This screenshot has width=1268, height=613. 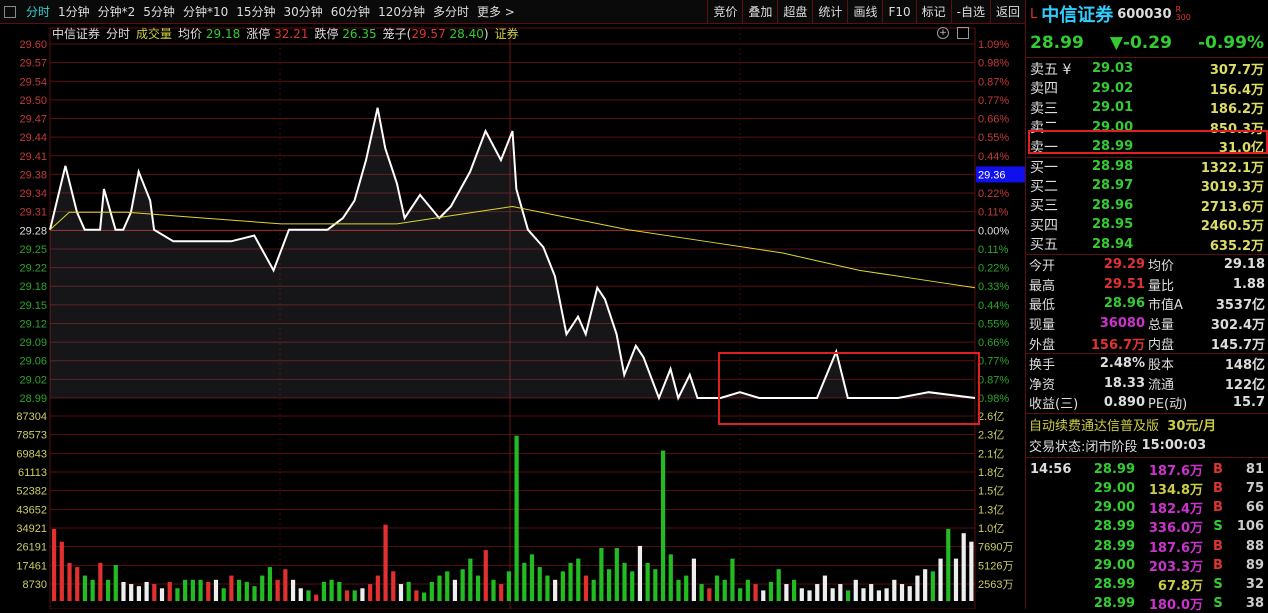 What do you see at coordinates (1147, 423) in the screenshot?
I see `promo-banner: 自动续费通达信普及版 30元/月` at bounding box center [1147, 423].